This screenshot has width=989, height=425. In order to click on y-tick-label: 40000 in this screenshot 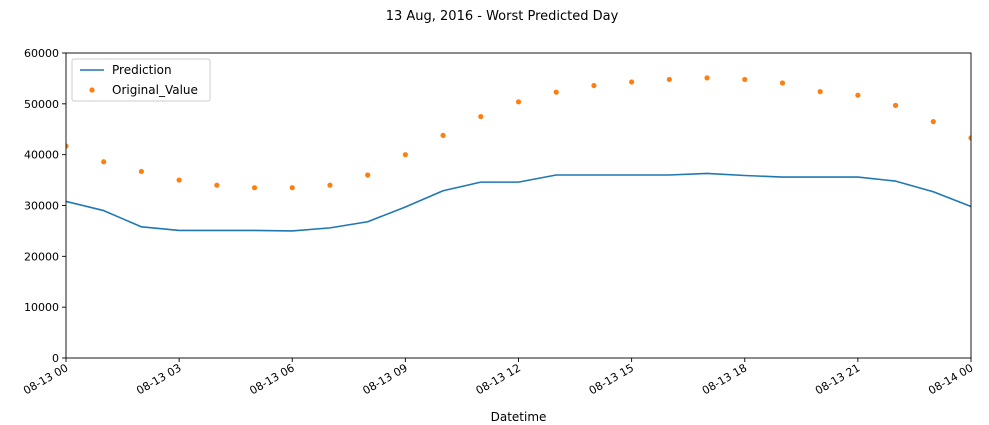, I will do `click(41, 155)`.